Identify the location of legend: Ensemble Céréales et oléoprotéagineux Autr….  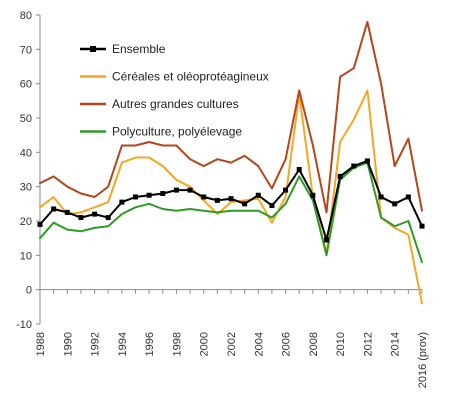
(174, 90).